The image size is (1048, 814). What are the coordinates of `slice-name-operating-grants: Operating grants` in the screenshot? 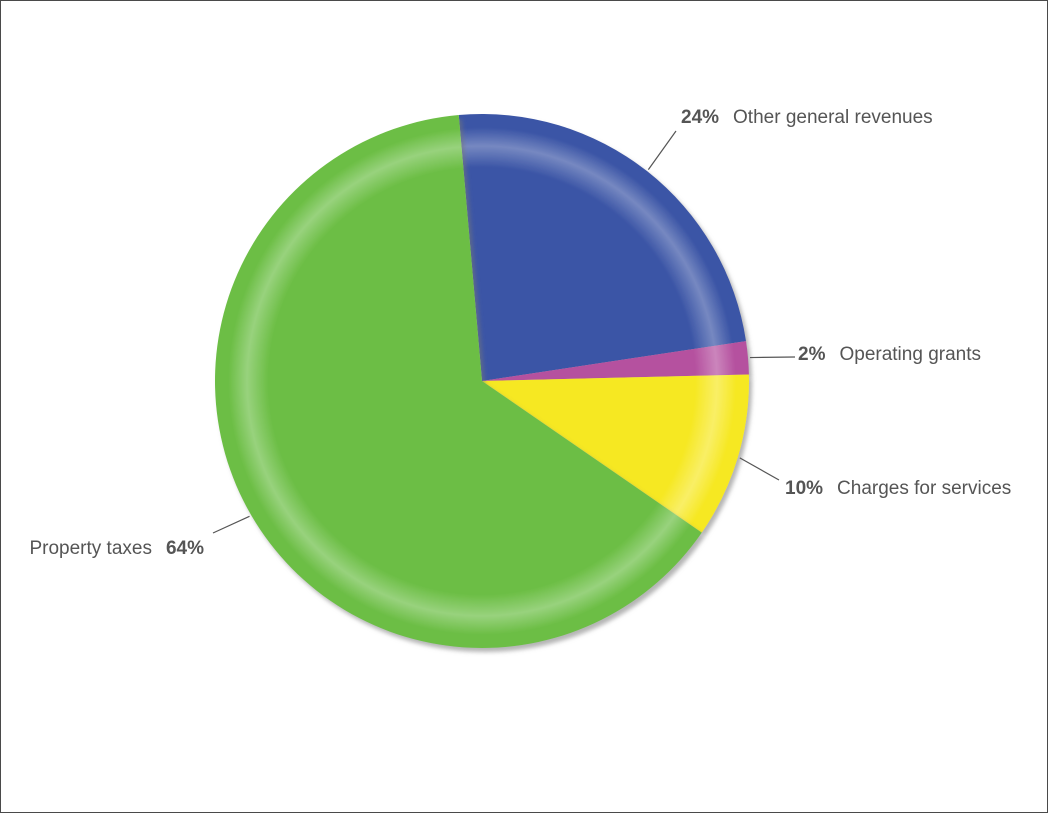 It's located at (910, 354).